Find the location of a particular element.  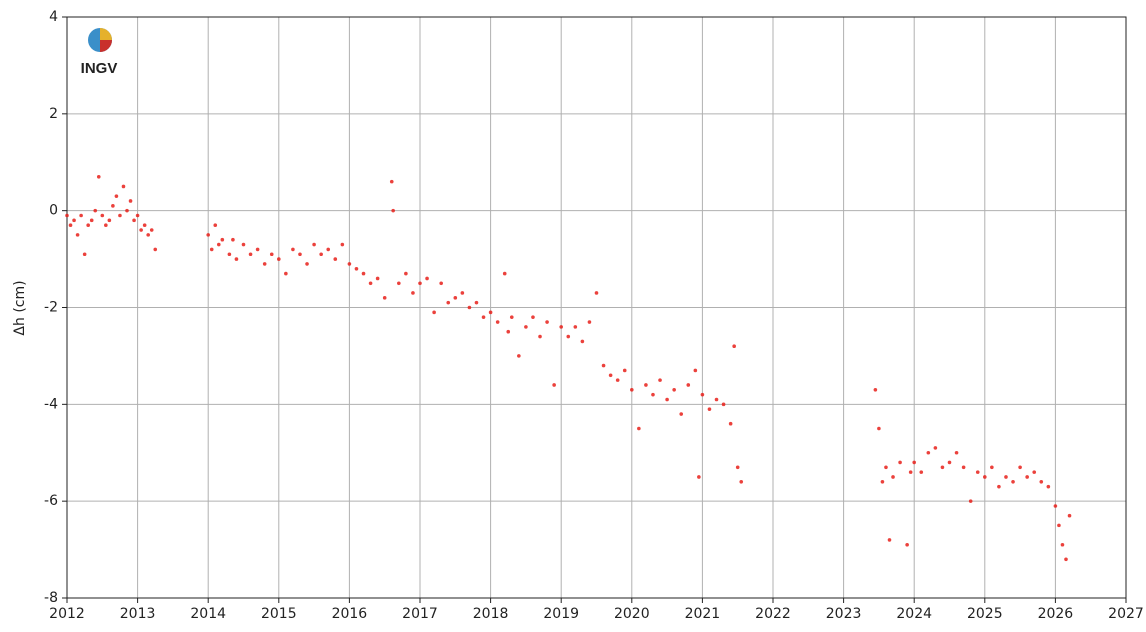

x-tick-label: 2016 is located at coordinates (350, 614).